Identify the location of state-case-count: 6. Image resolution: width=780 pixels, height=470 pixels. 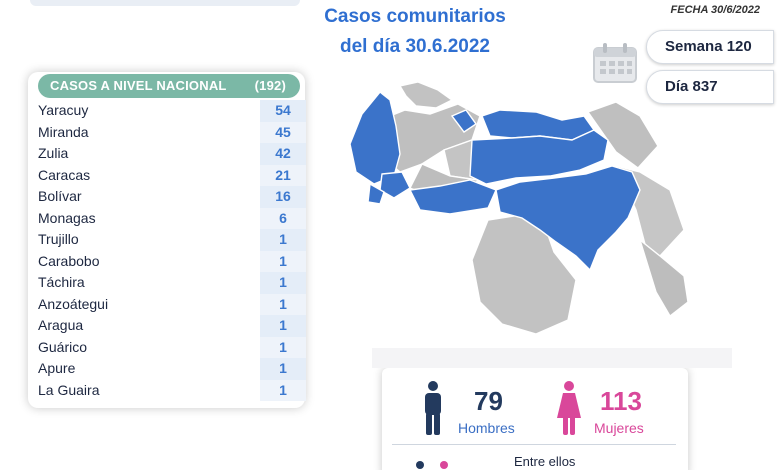
(283, 218).